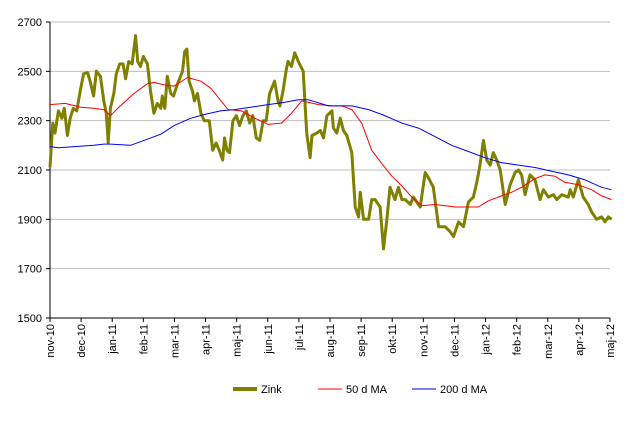 The width and height of the screenshot is (636, 428). What do you see at coordinates (424, 340) in the screenshot?
I see `x-tick-label: nov-11` at bounding box center [424, 340].